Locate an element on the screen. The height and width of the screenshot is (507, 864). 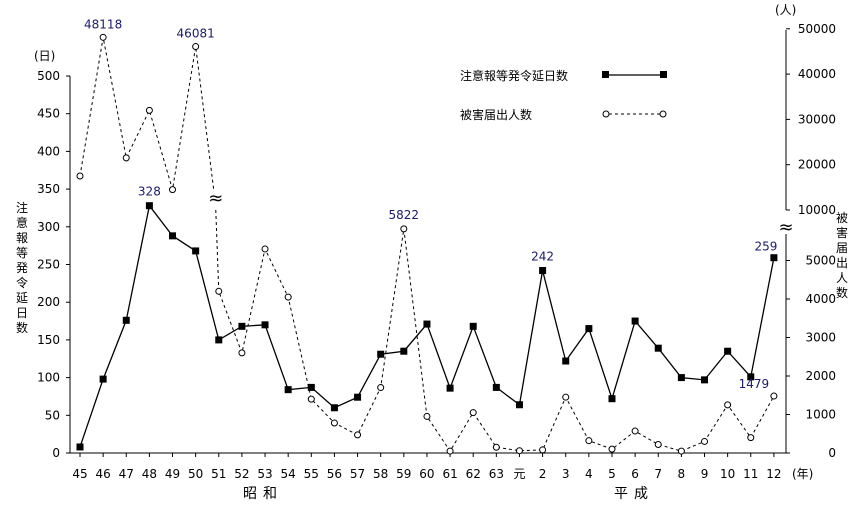
right-tick-label: 3000 is located at coordinates (820, 338).